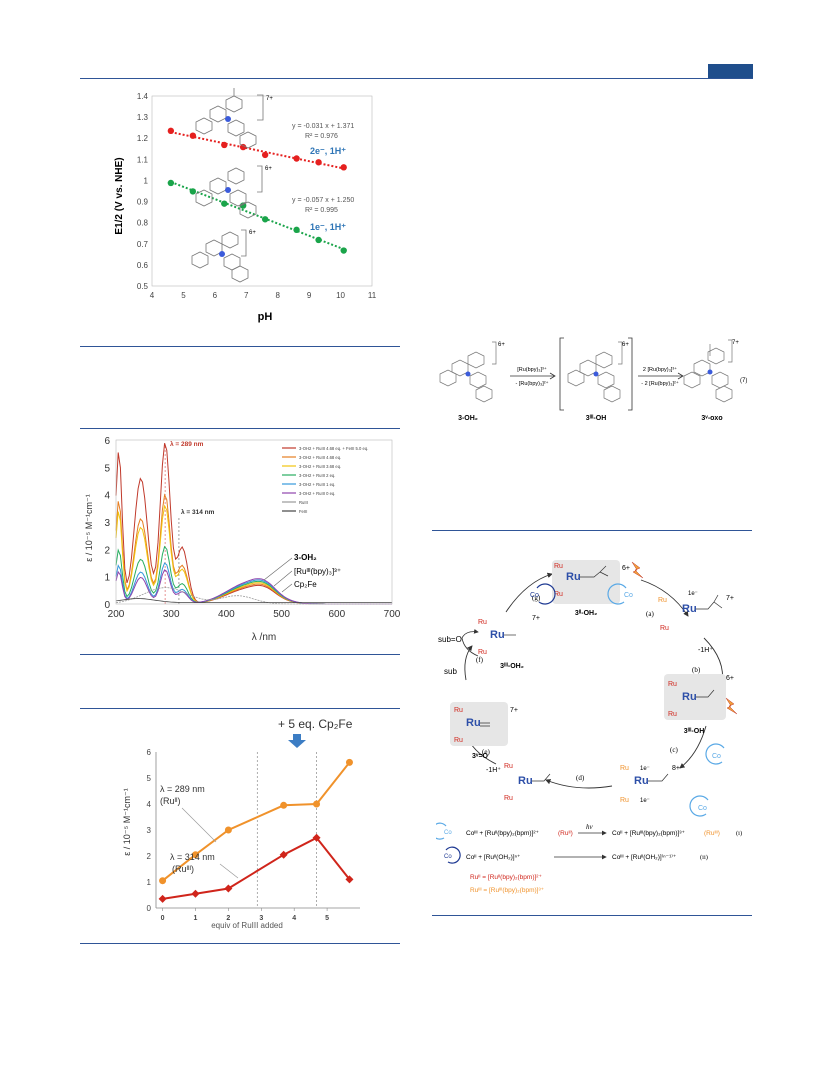  Describe the element at coordinates (143, 117) in the screenshot. I see `fig1-ytick-label: 1.3` at that location.